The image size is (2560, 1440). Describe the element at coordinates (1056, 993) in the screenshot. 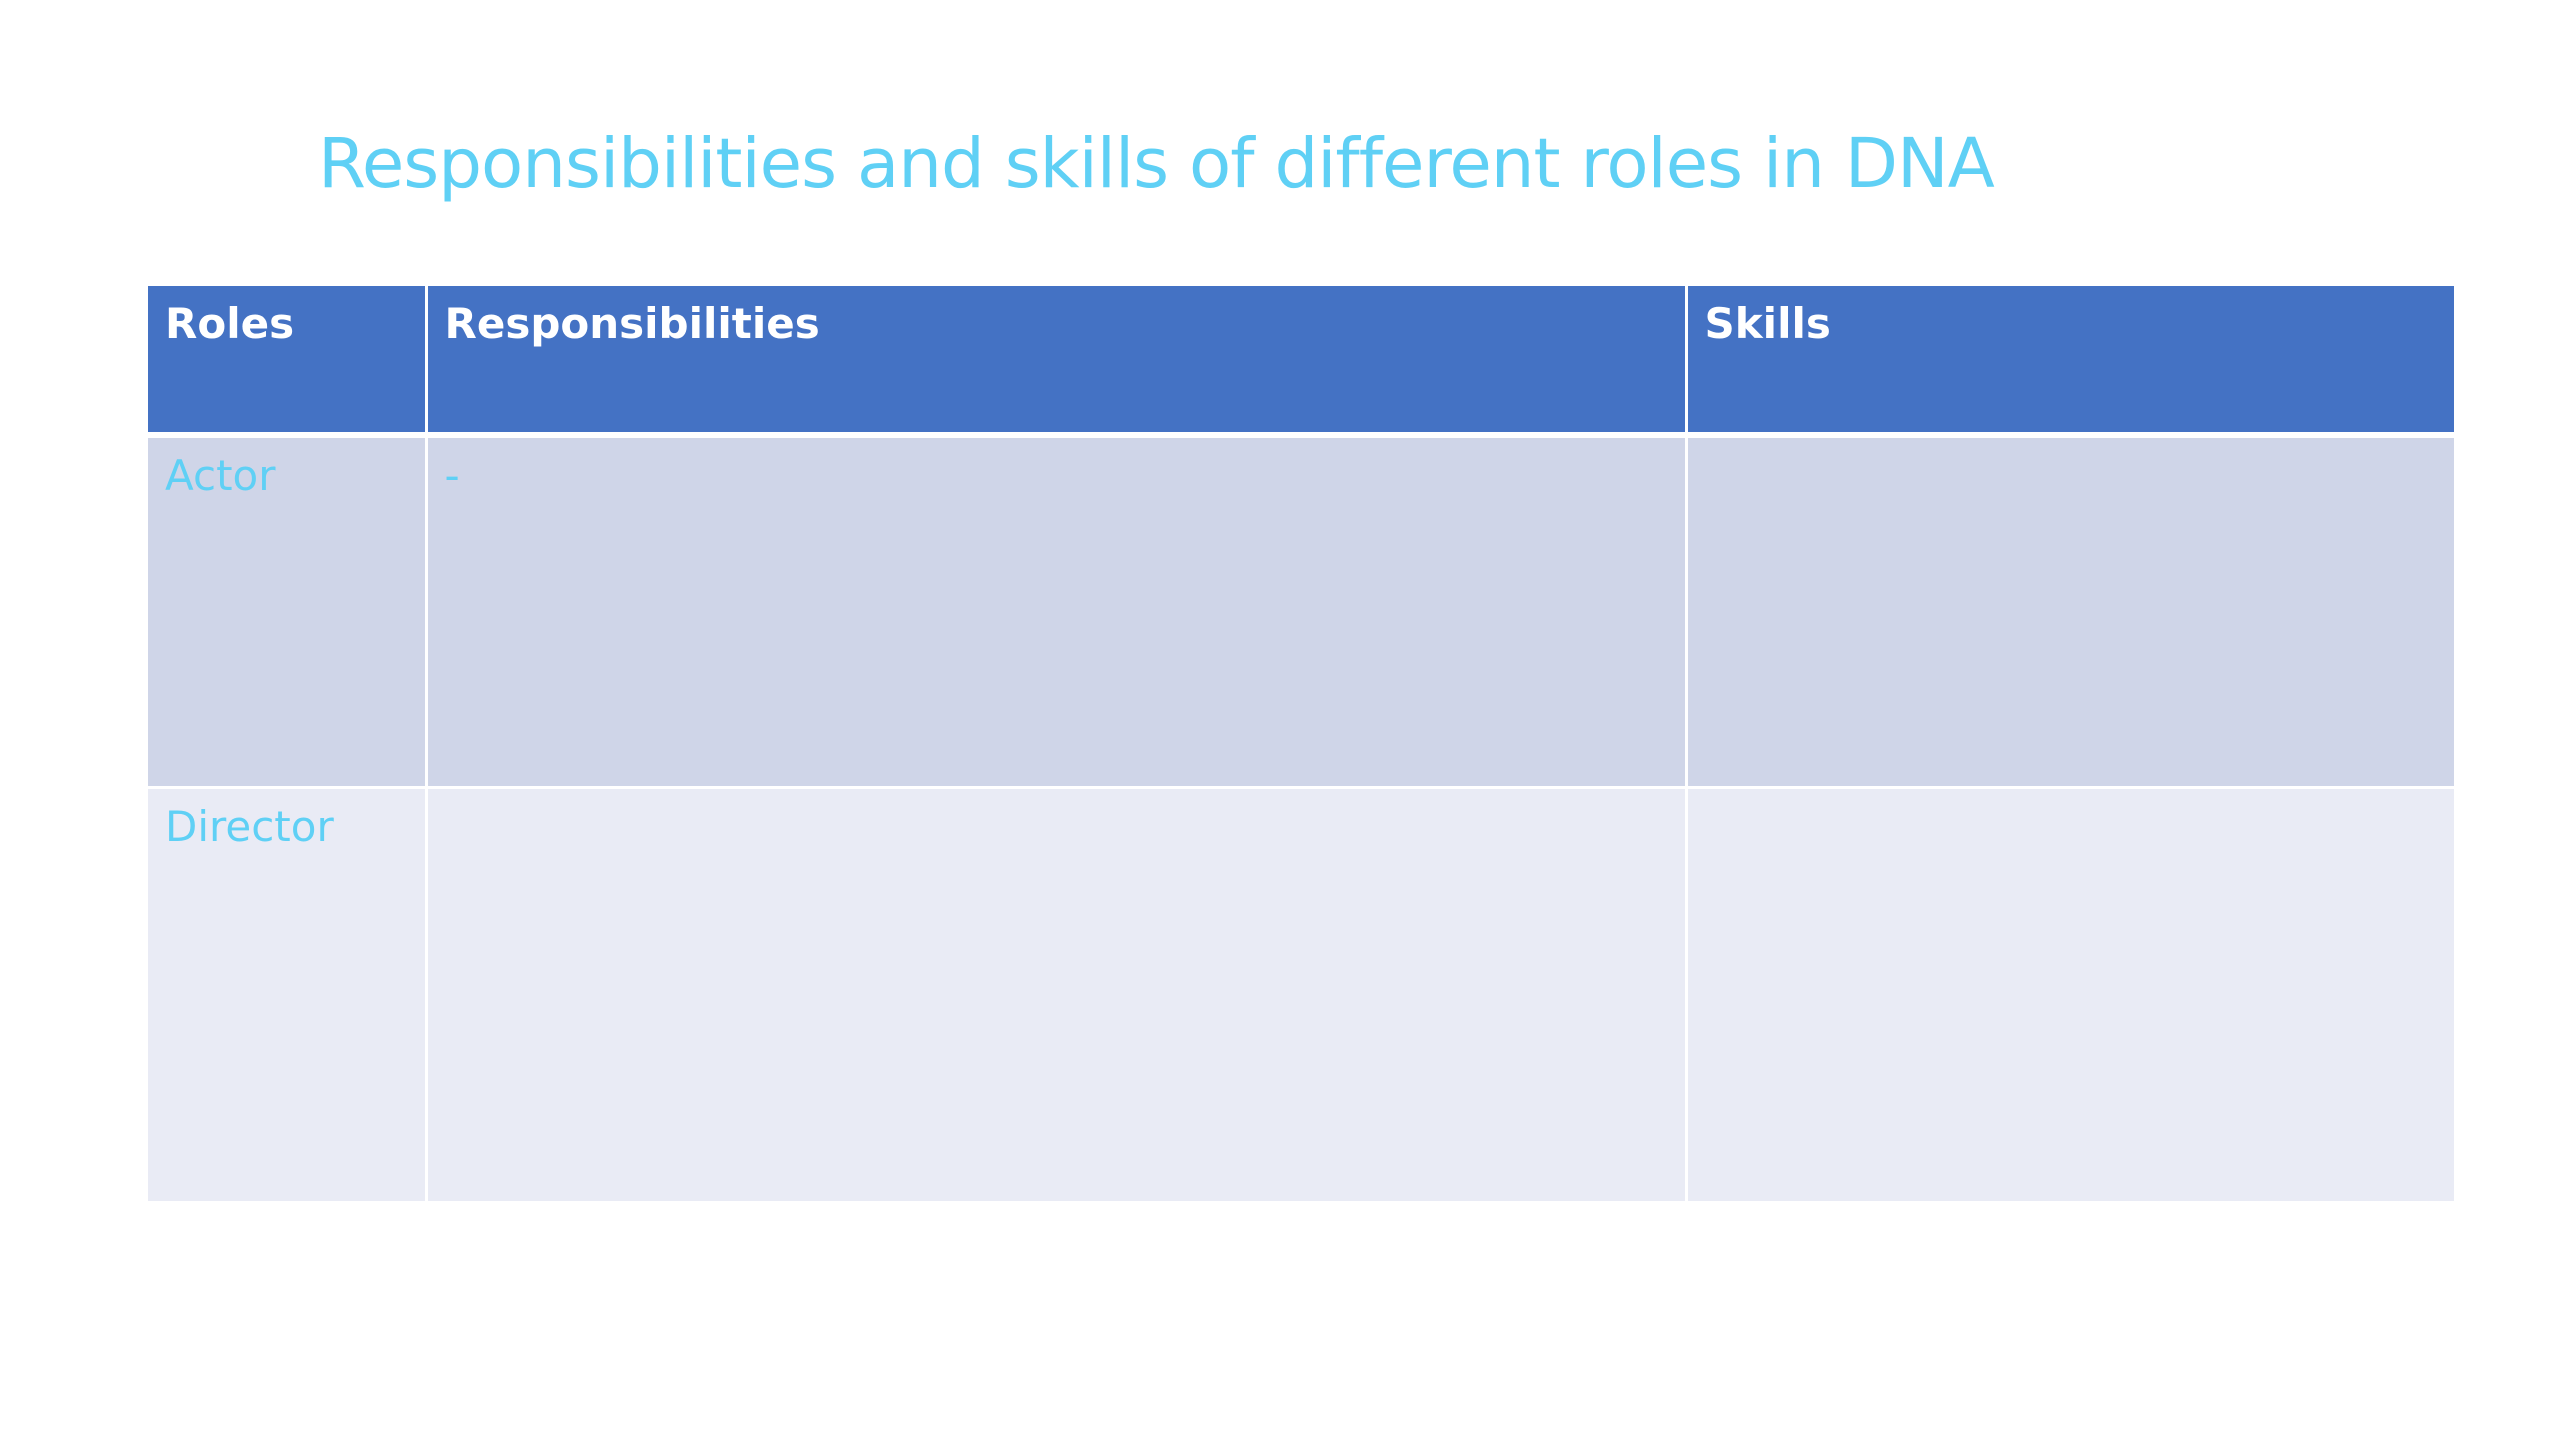

I see `responsibilities-cell` at that location.